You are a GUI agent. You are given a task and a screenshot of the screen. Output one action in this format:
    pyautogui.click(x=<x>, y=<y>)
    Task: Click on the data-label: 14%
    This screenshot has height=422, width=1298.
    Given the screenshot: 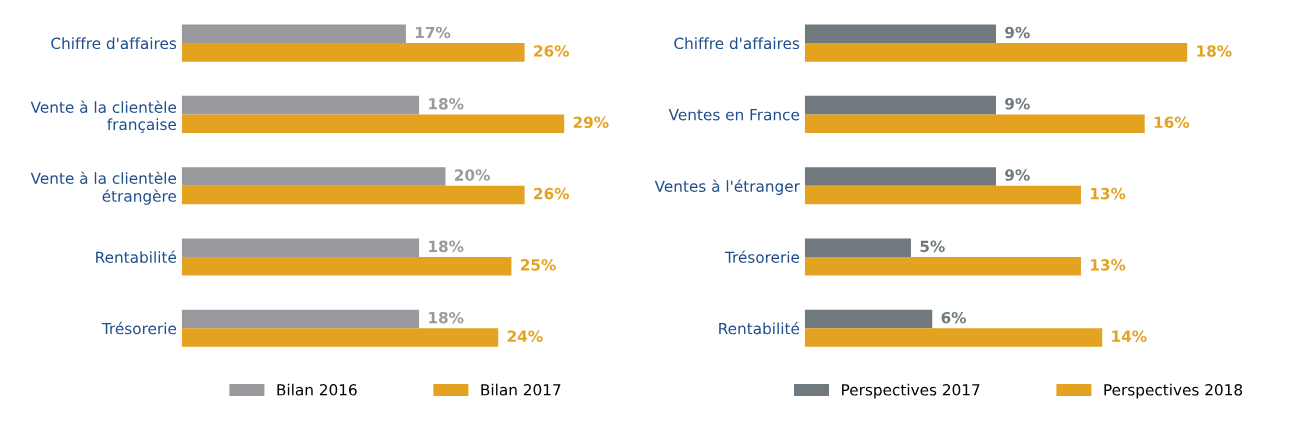 What is the action you would take?
    pyautogui.click(x=1129, y=336)
    